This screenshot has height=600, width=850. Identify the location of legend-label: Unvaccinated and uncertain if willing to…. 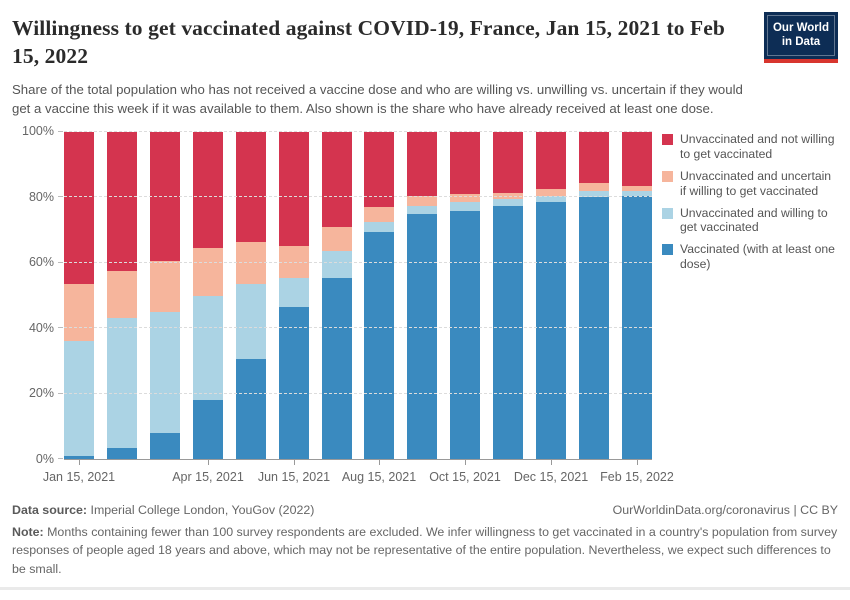
(756, 183).